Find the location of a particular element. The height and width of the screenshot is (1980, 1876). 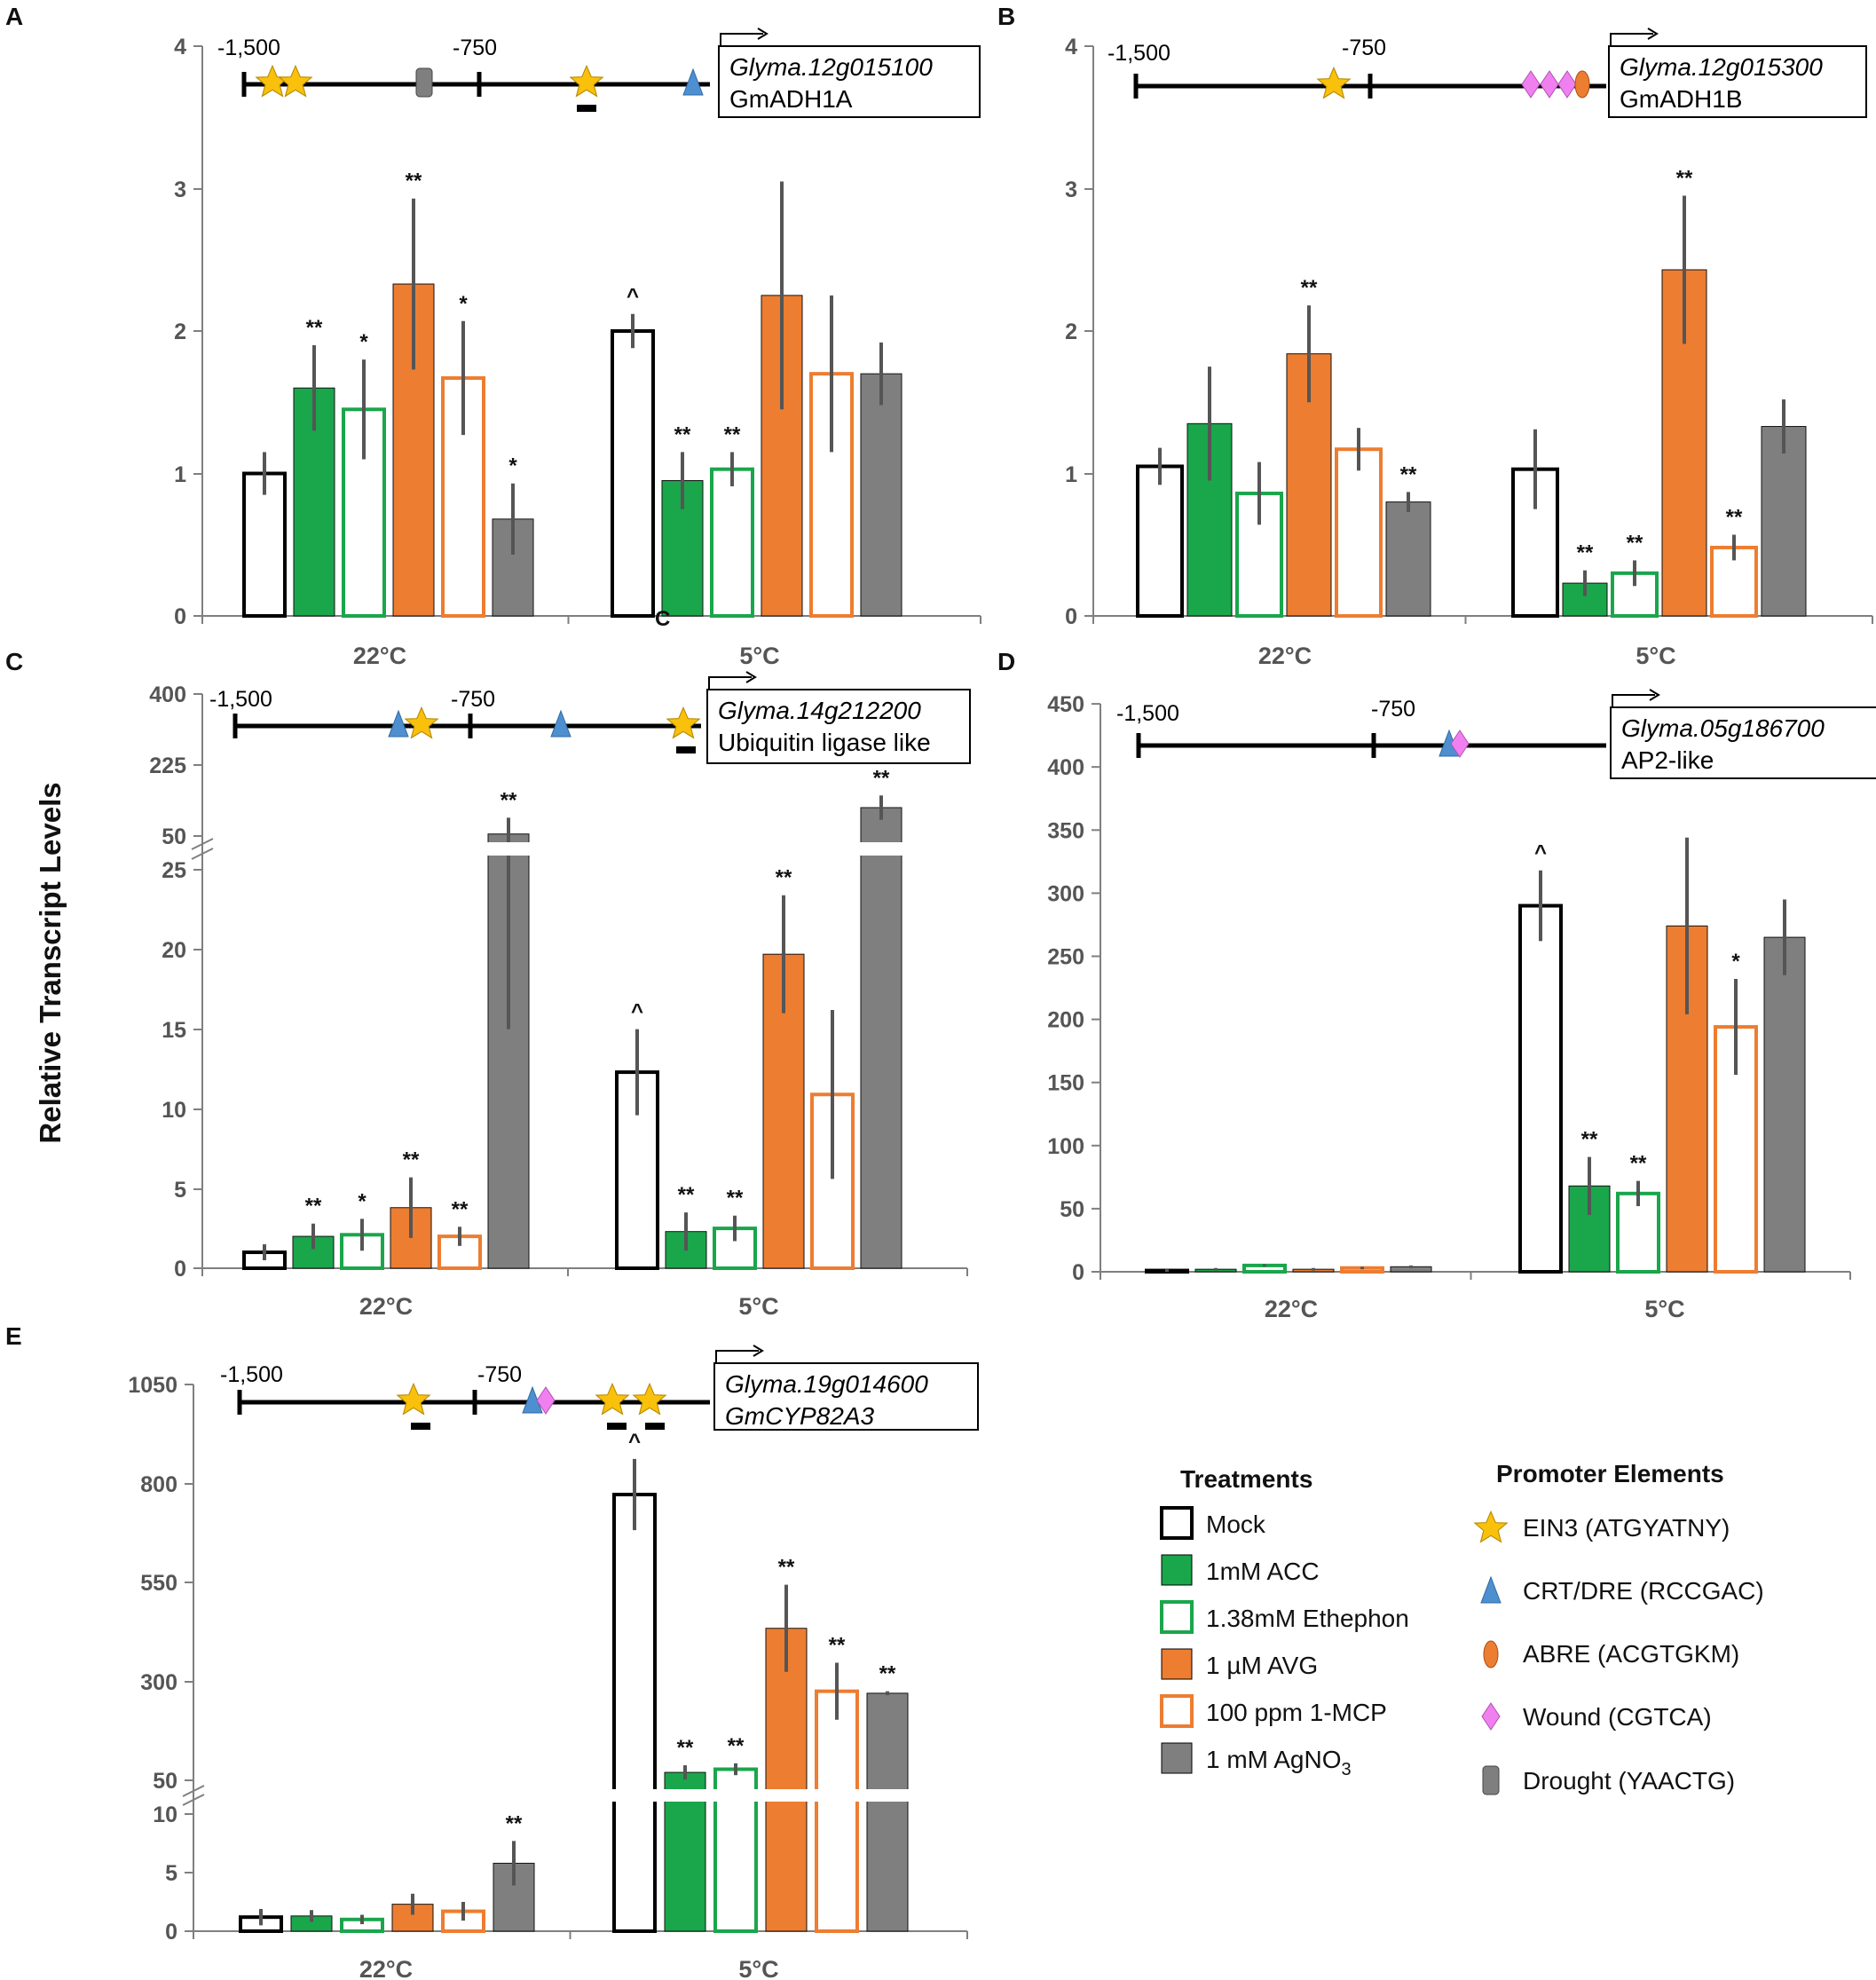

legend-label-acc: 1mM ACC is located at coordinates (1263, 1571).